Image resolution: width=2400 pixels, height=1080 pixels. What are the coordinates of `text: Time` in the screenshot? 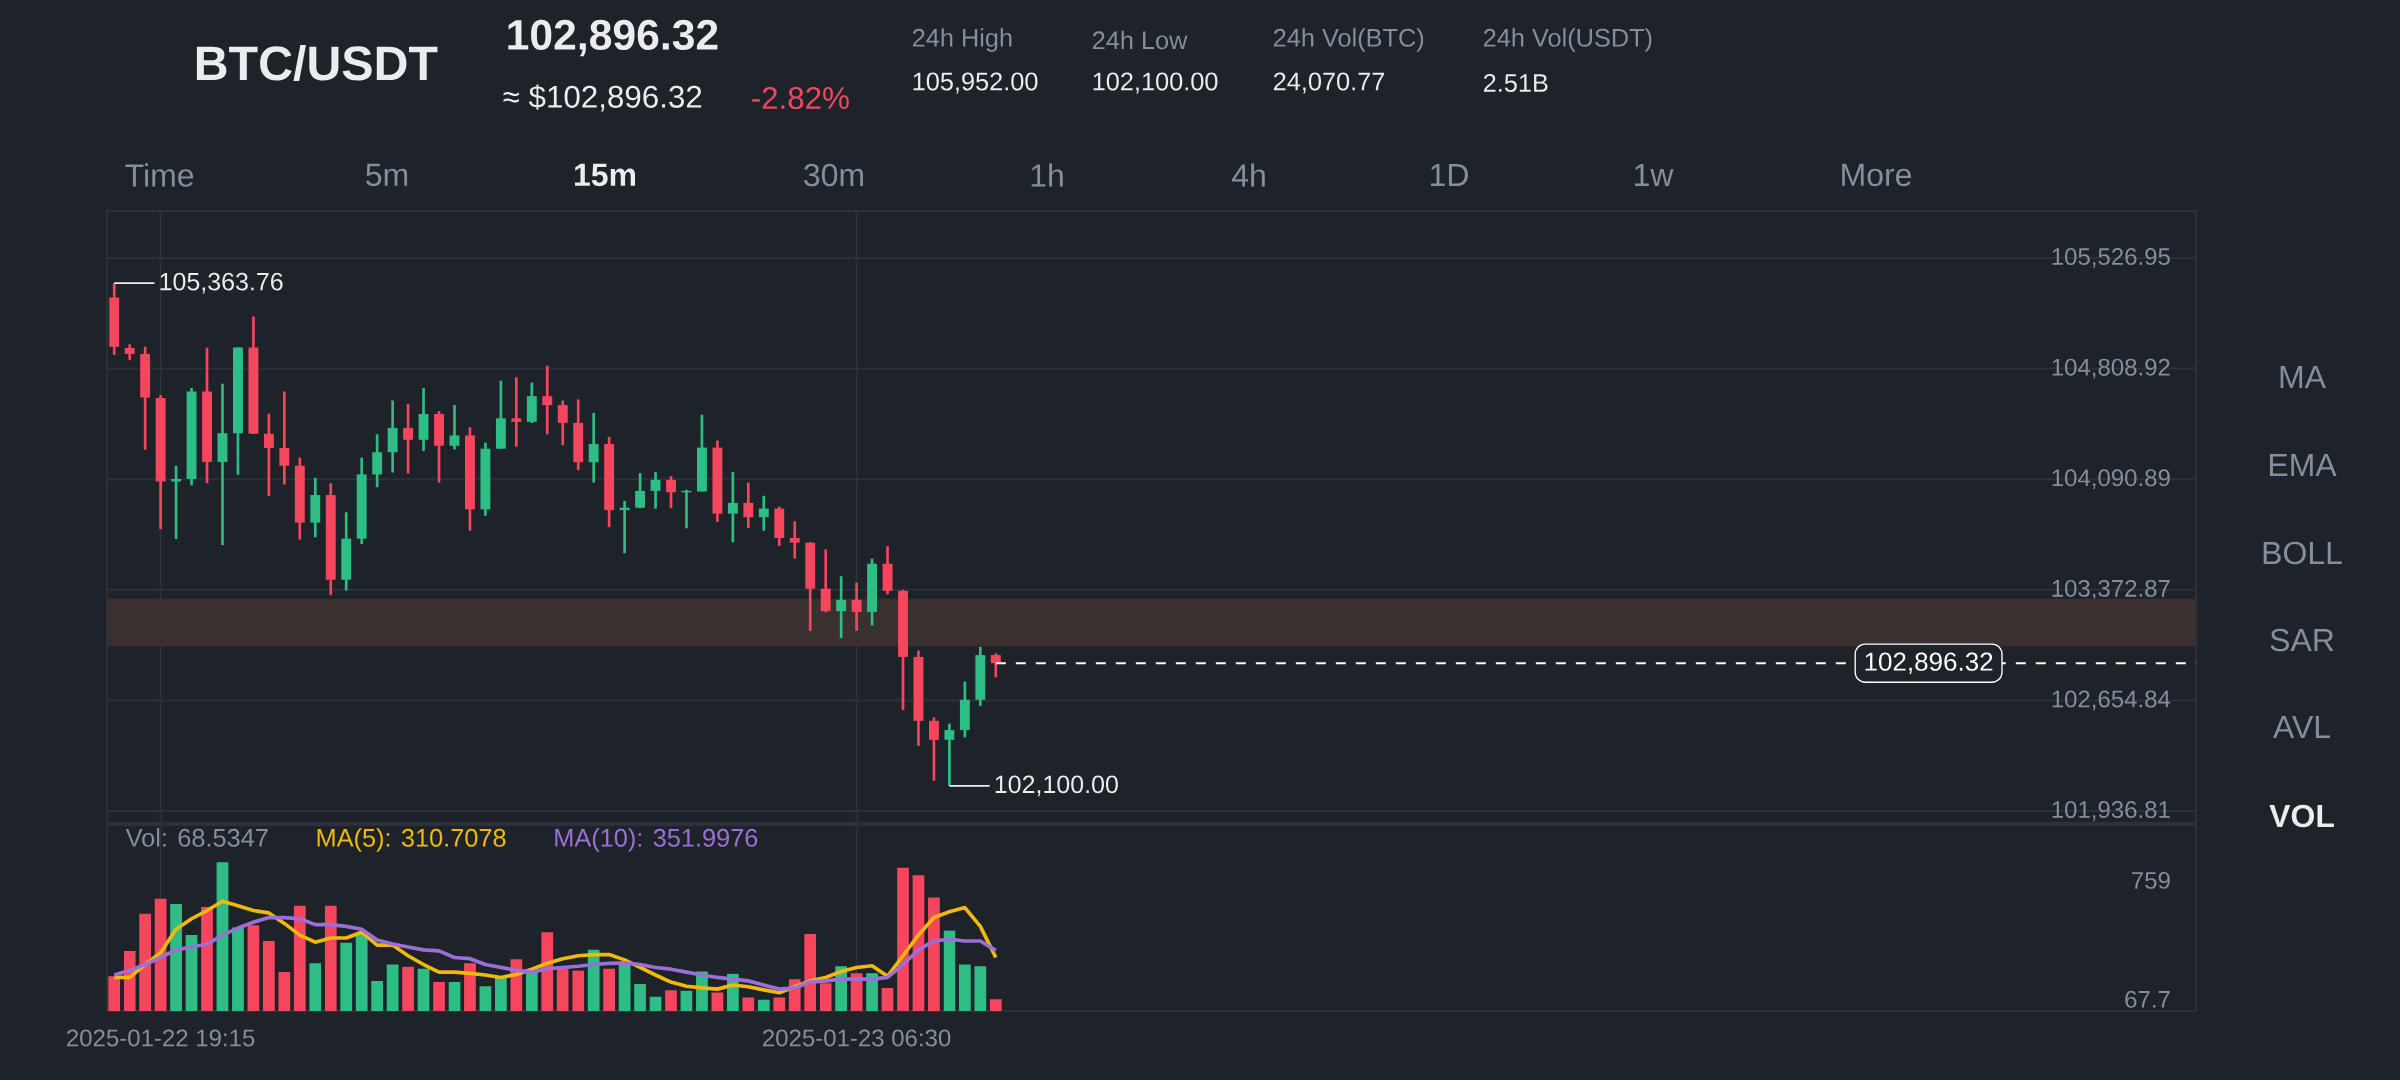 It's located at (159, 175).